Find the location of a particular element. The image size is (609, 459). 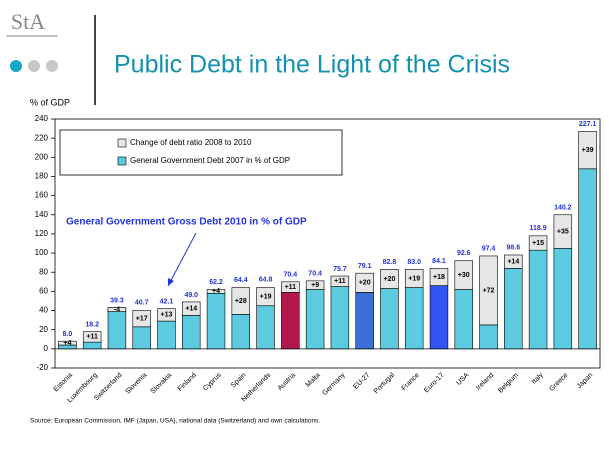

slide-title: Public Debt in the Light of the Crisis is located at coordinates (312, 65).